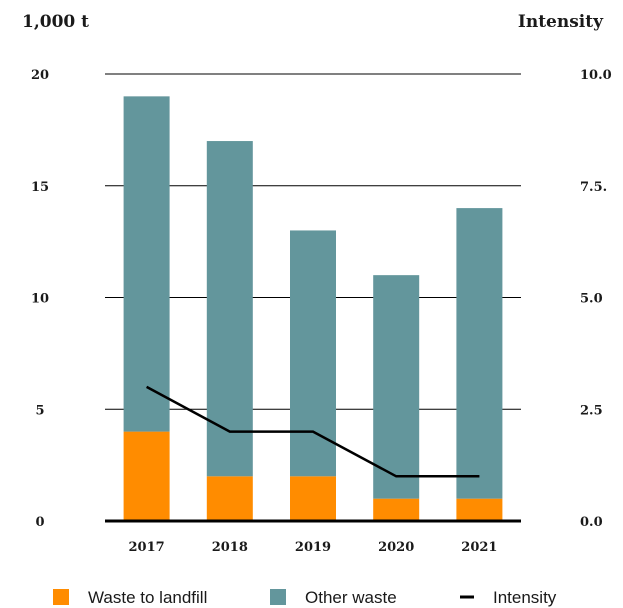 This screenshot has width=623, height=608. Describe the element at coordinates (39, 522) in the screenshot. I see `y-tick-label: 0` at that location.